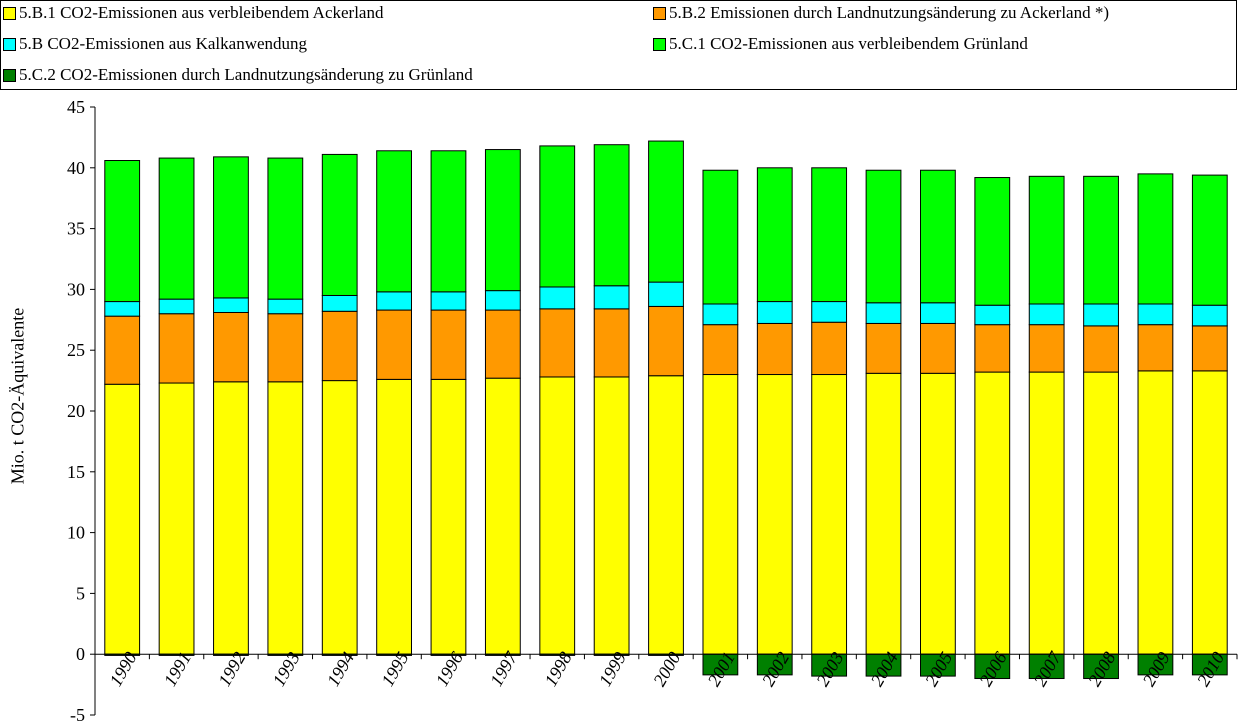 This screenshot has width=1246, height=725. What do you see at coordinates (285, 518) in the screenshot?
I see `bar-segment-1993-s1` at bounding box center [285, 518].